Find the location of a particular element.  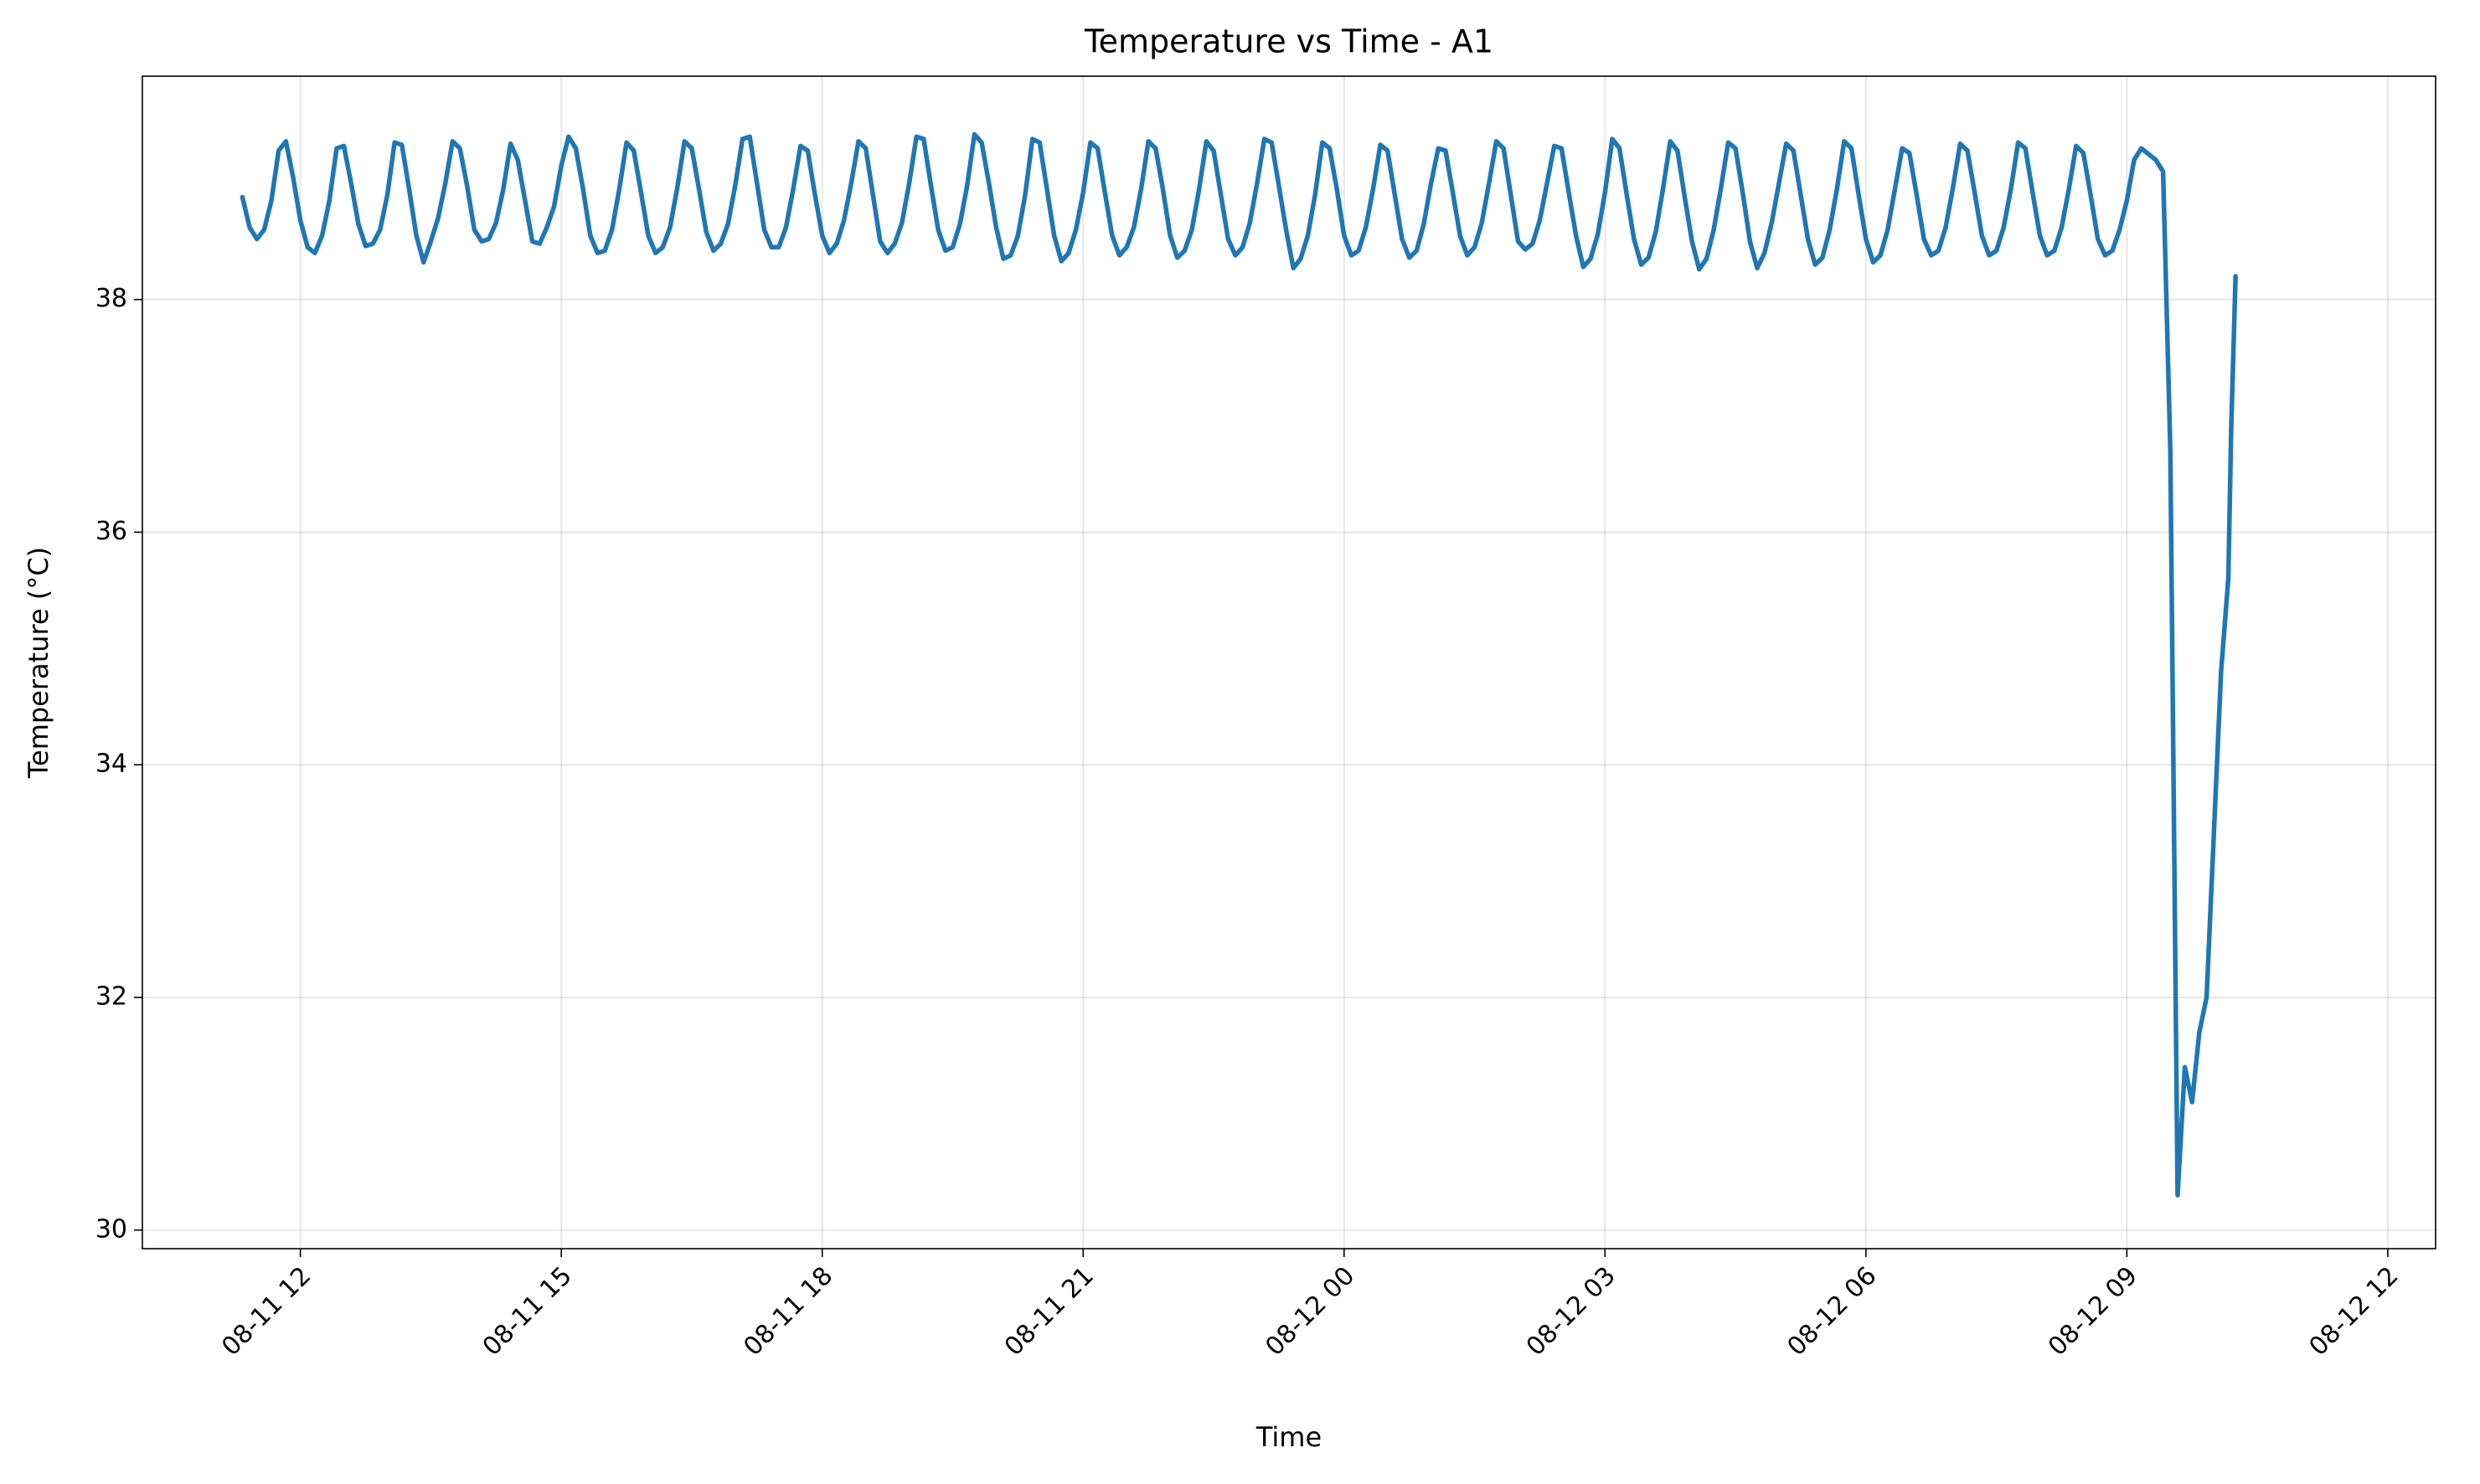

y-tick-label: 36 is located at coordinates (111, 531).